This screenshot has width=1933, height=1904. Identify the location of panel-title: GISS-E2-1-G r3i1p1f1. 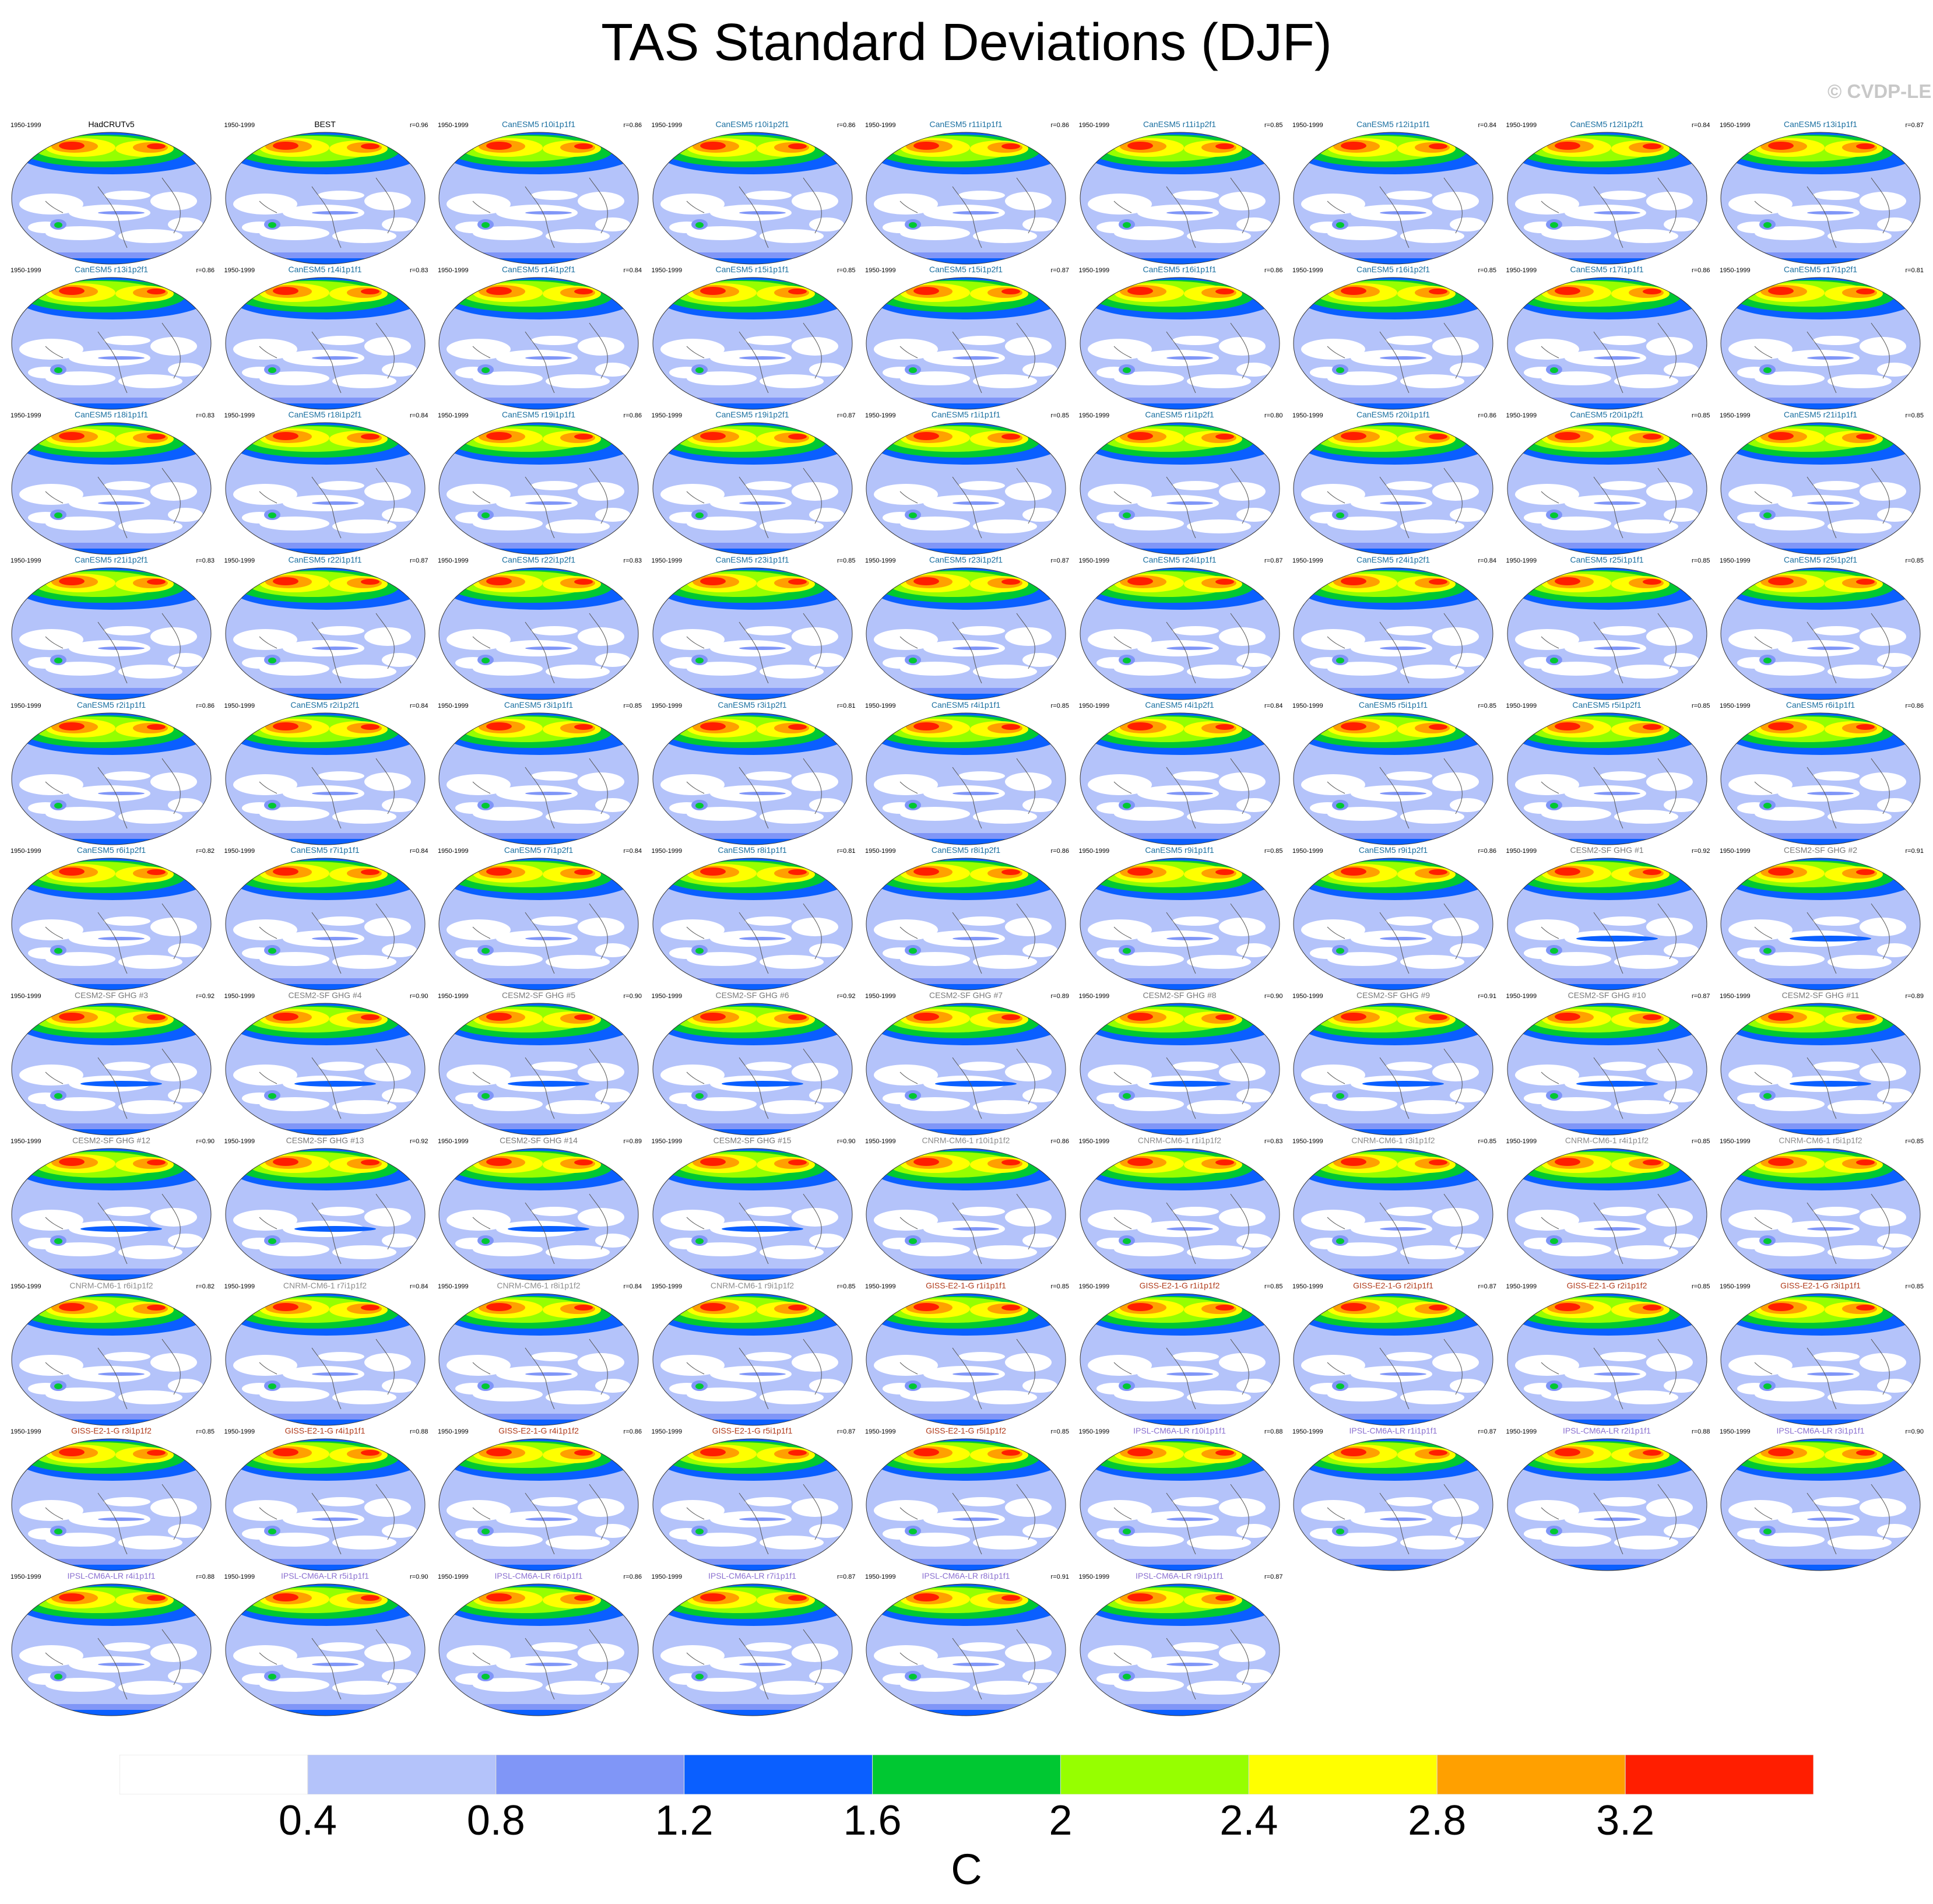
(1820, 1285).